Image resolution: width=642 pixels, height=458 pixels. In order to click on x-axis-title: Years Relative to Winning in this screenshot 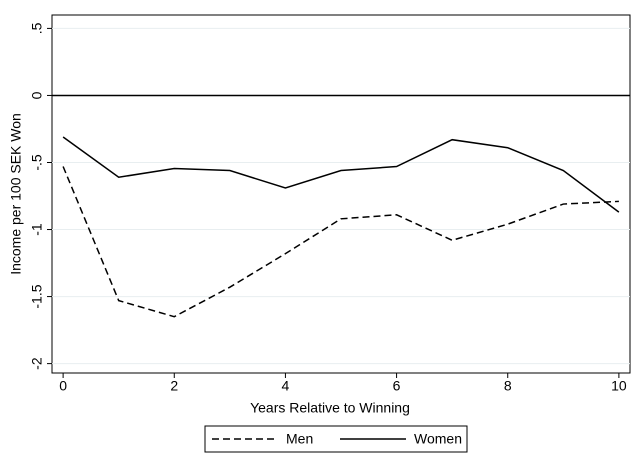, I will do `click(330, 408)`.